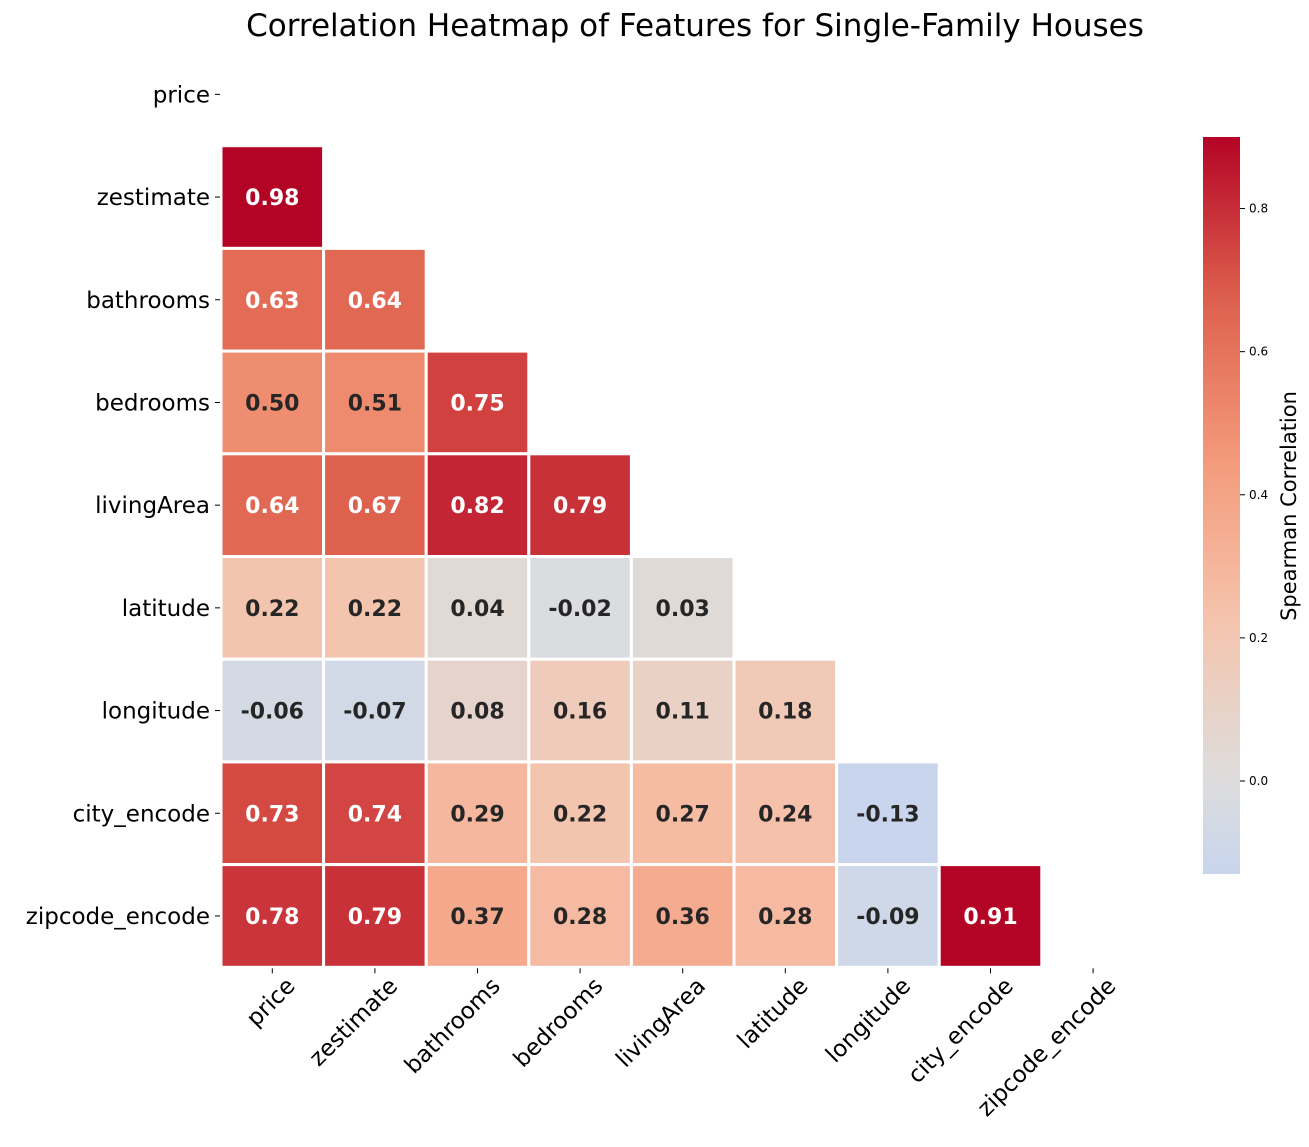 This screenshot has height=1147, width=1309. I want to click on heatmap-cell-livingArea-bedrooms, so click(580, 505).